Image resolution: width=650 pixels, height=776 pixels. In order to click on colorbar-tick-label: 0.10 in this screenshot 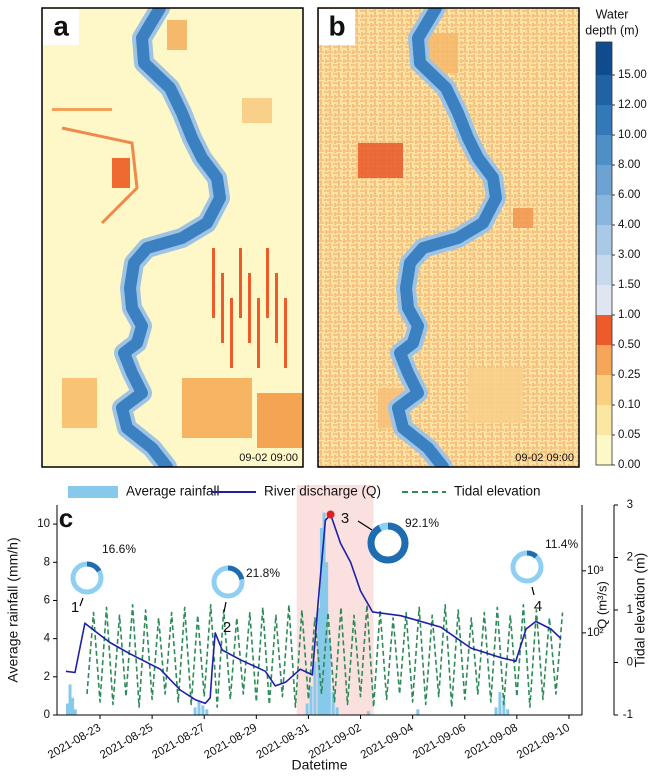, I will do `click(629, 405)`.